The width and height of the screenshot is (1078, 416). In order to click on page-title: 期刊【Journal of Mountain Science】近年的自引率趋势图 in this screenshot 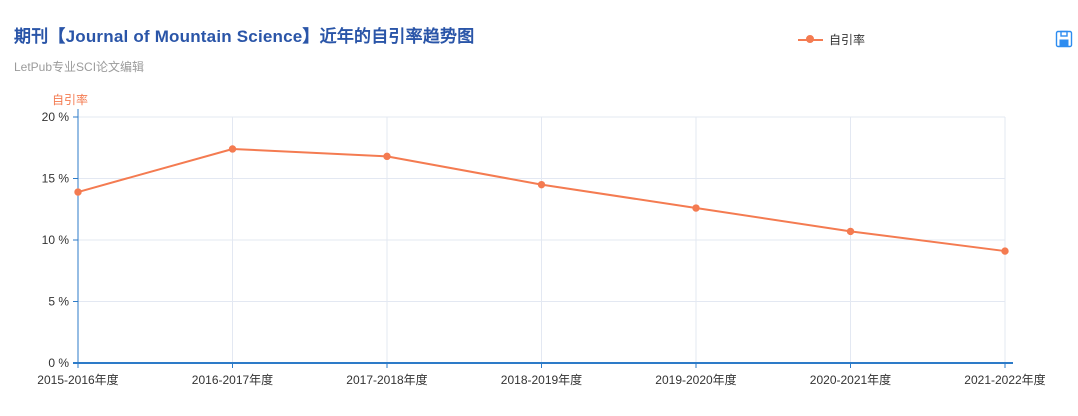, I will do `click(244, 36)`.